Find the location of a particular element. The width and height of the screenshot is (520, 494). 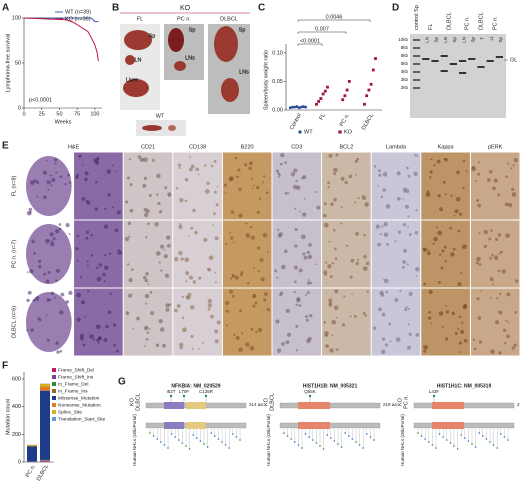

organ is located at coordinates (226, 44).